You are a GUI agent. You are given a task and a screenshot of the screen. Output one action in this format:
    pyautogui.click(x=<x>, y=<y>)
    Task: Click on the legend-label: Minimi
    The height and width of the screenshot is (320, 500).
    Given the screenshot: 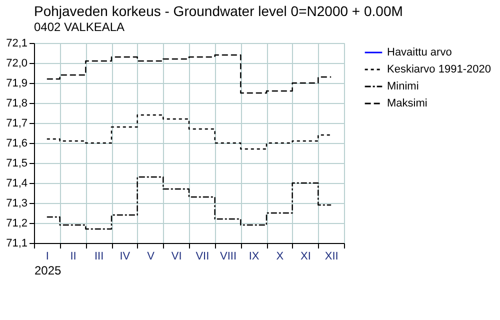 What is the action you would take?
    pyautogui.click(x=403, y=86)
    